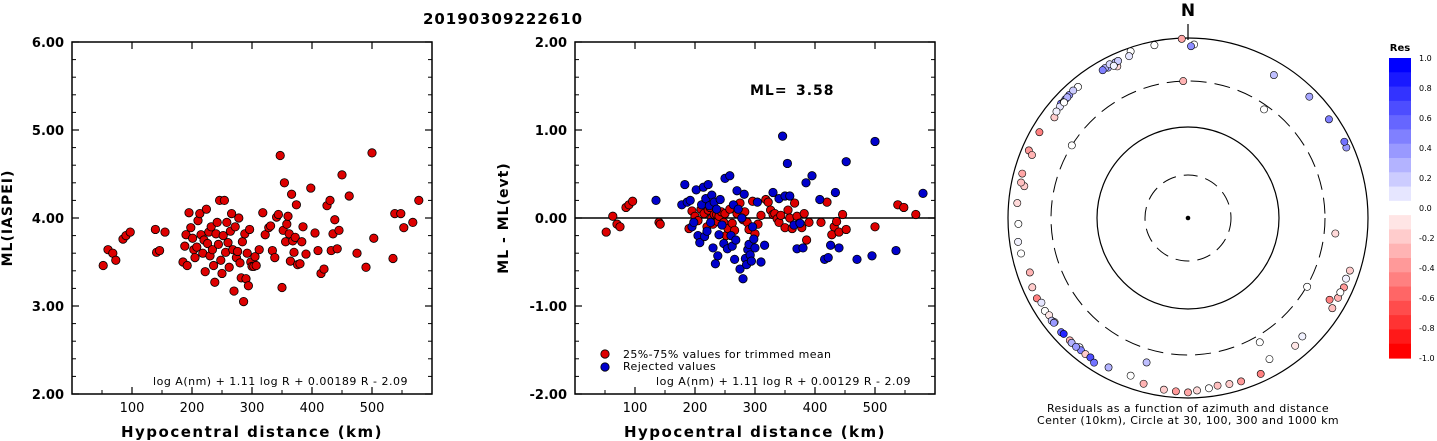 This screenshot has width=1437, height=441. I want to click on panel0-xtick-label: 400, so click(312, 408).